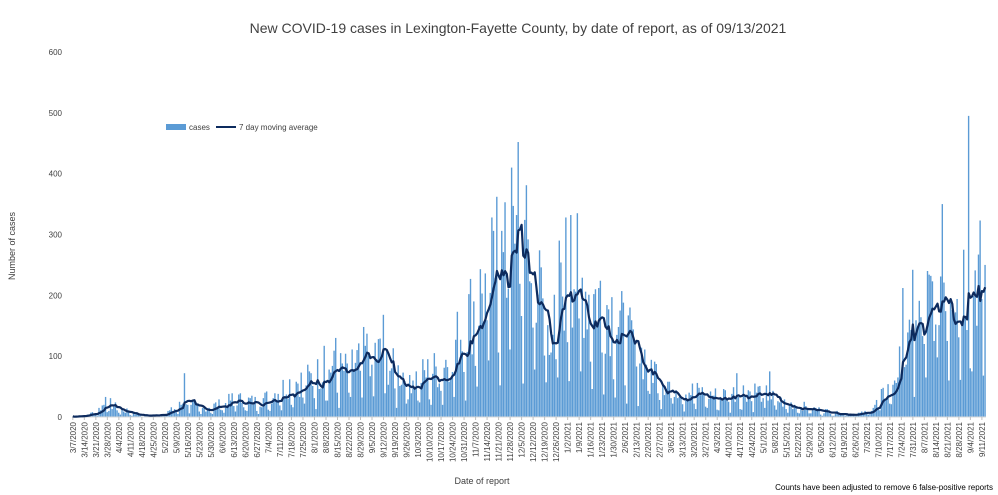 The height and width of the screenshot is (495, 998). Describe the element at coordinates (96, 439) in the screenshot. I see `x-tick-label: 3/21/2020` at that location.